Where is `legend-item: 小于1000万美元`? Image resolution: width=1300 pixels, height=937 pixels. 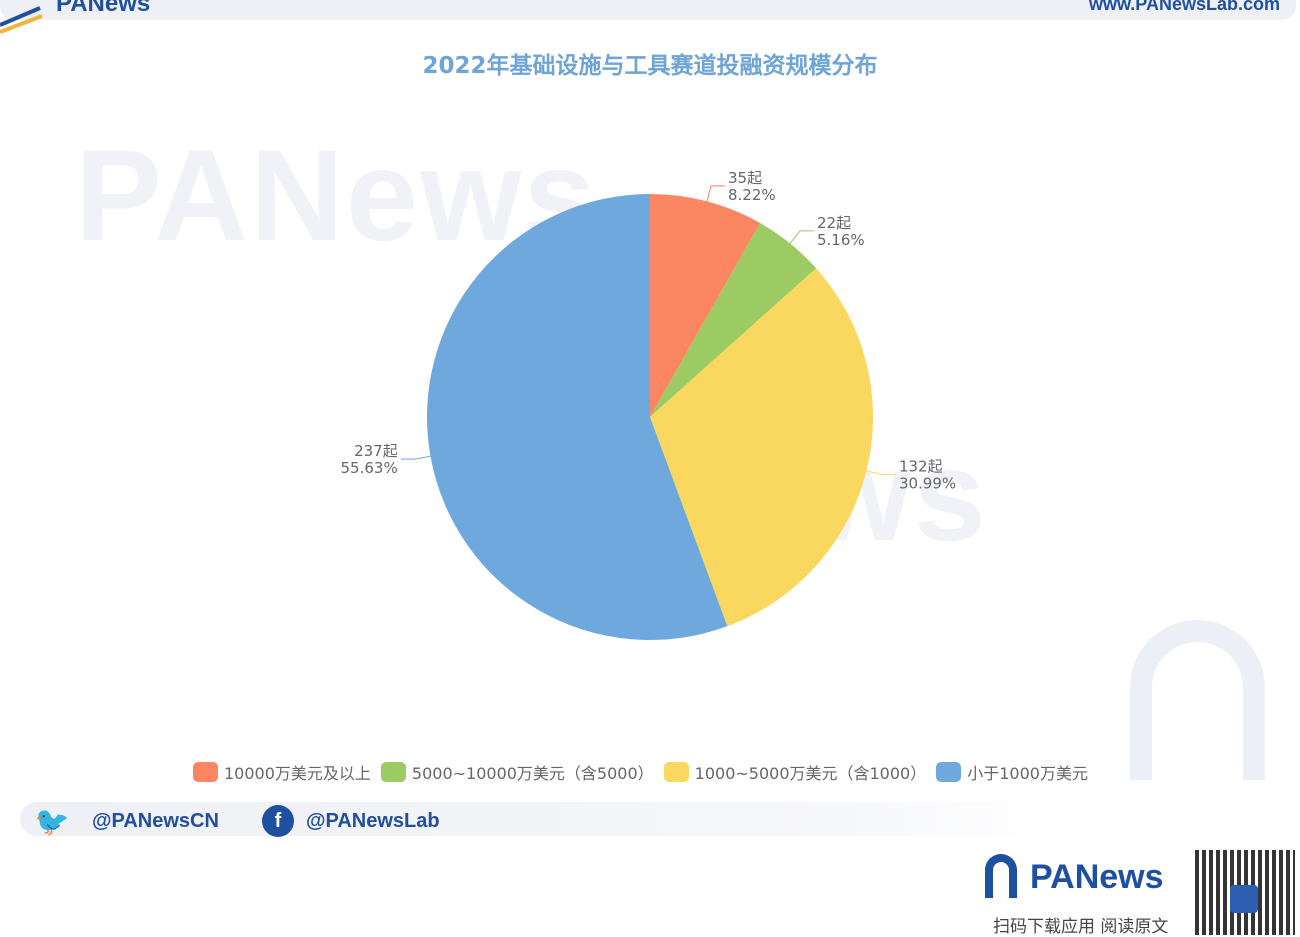
legend-item: 小于1000万美元 is located at coordinates (1012, 772).